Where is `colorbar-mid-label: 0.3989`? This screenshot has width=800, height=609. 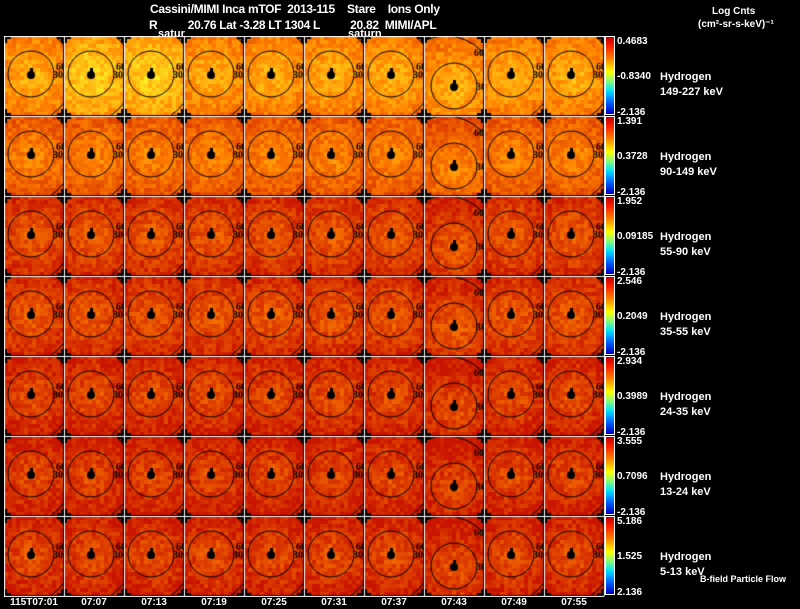
colorbar-mid-label: 0.3989 is located at coordinates (632, 396).